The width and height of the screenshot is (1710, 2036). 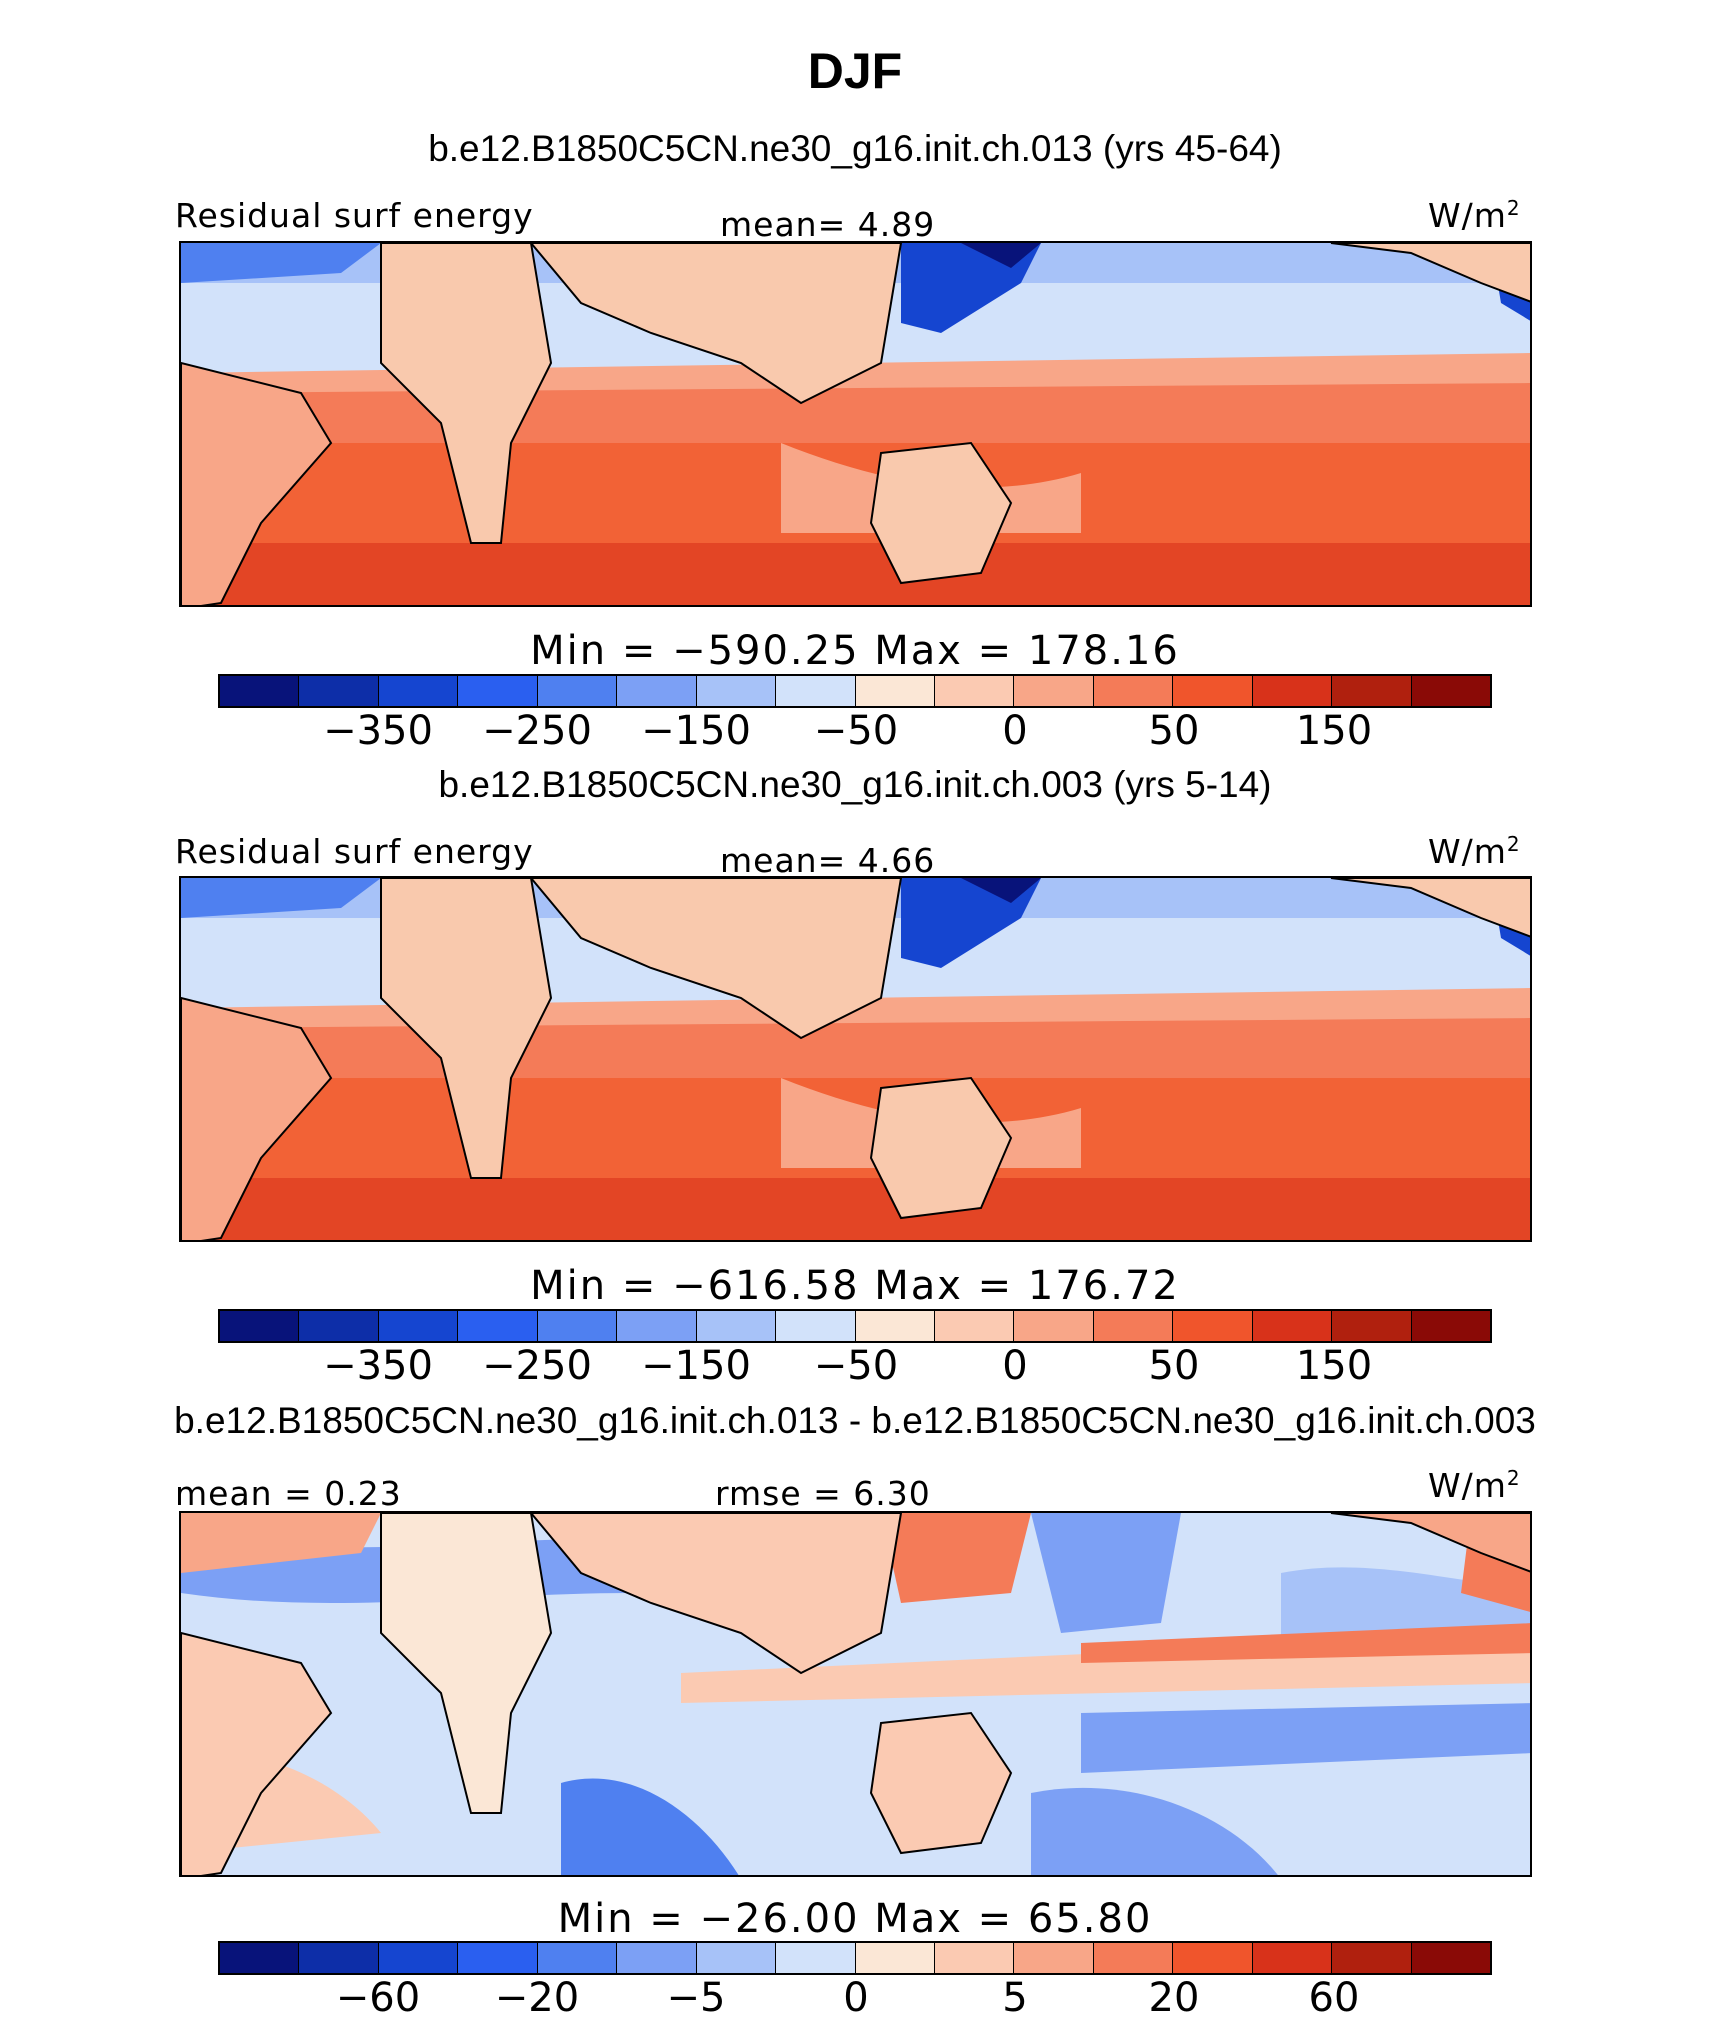 I want to click on panel-1-colorbar, so click(x=855, y=691).